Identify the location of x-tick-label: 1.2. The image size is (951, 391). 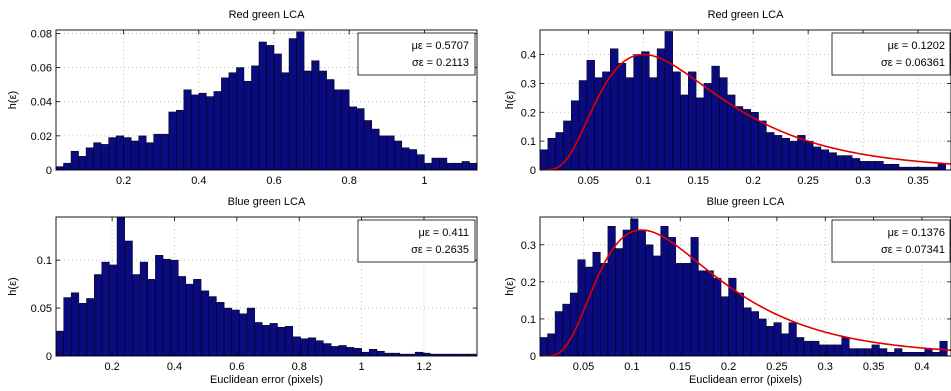
(423, 367).